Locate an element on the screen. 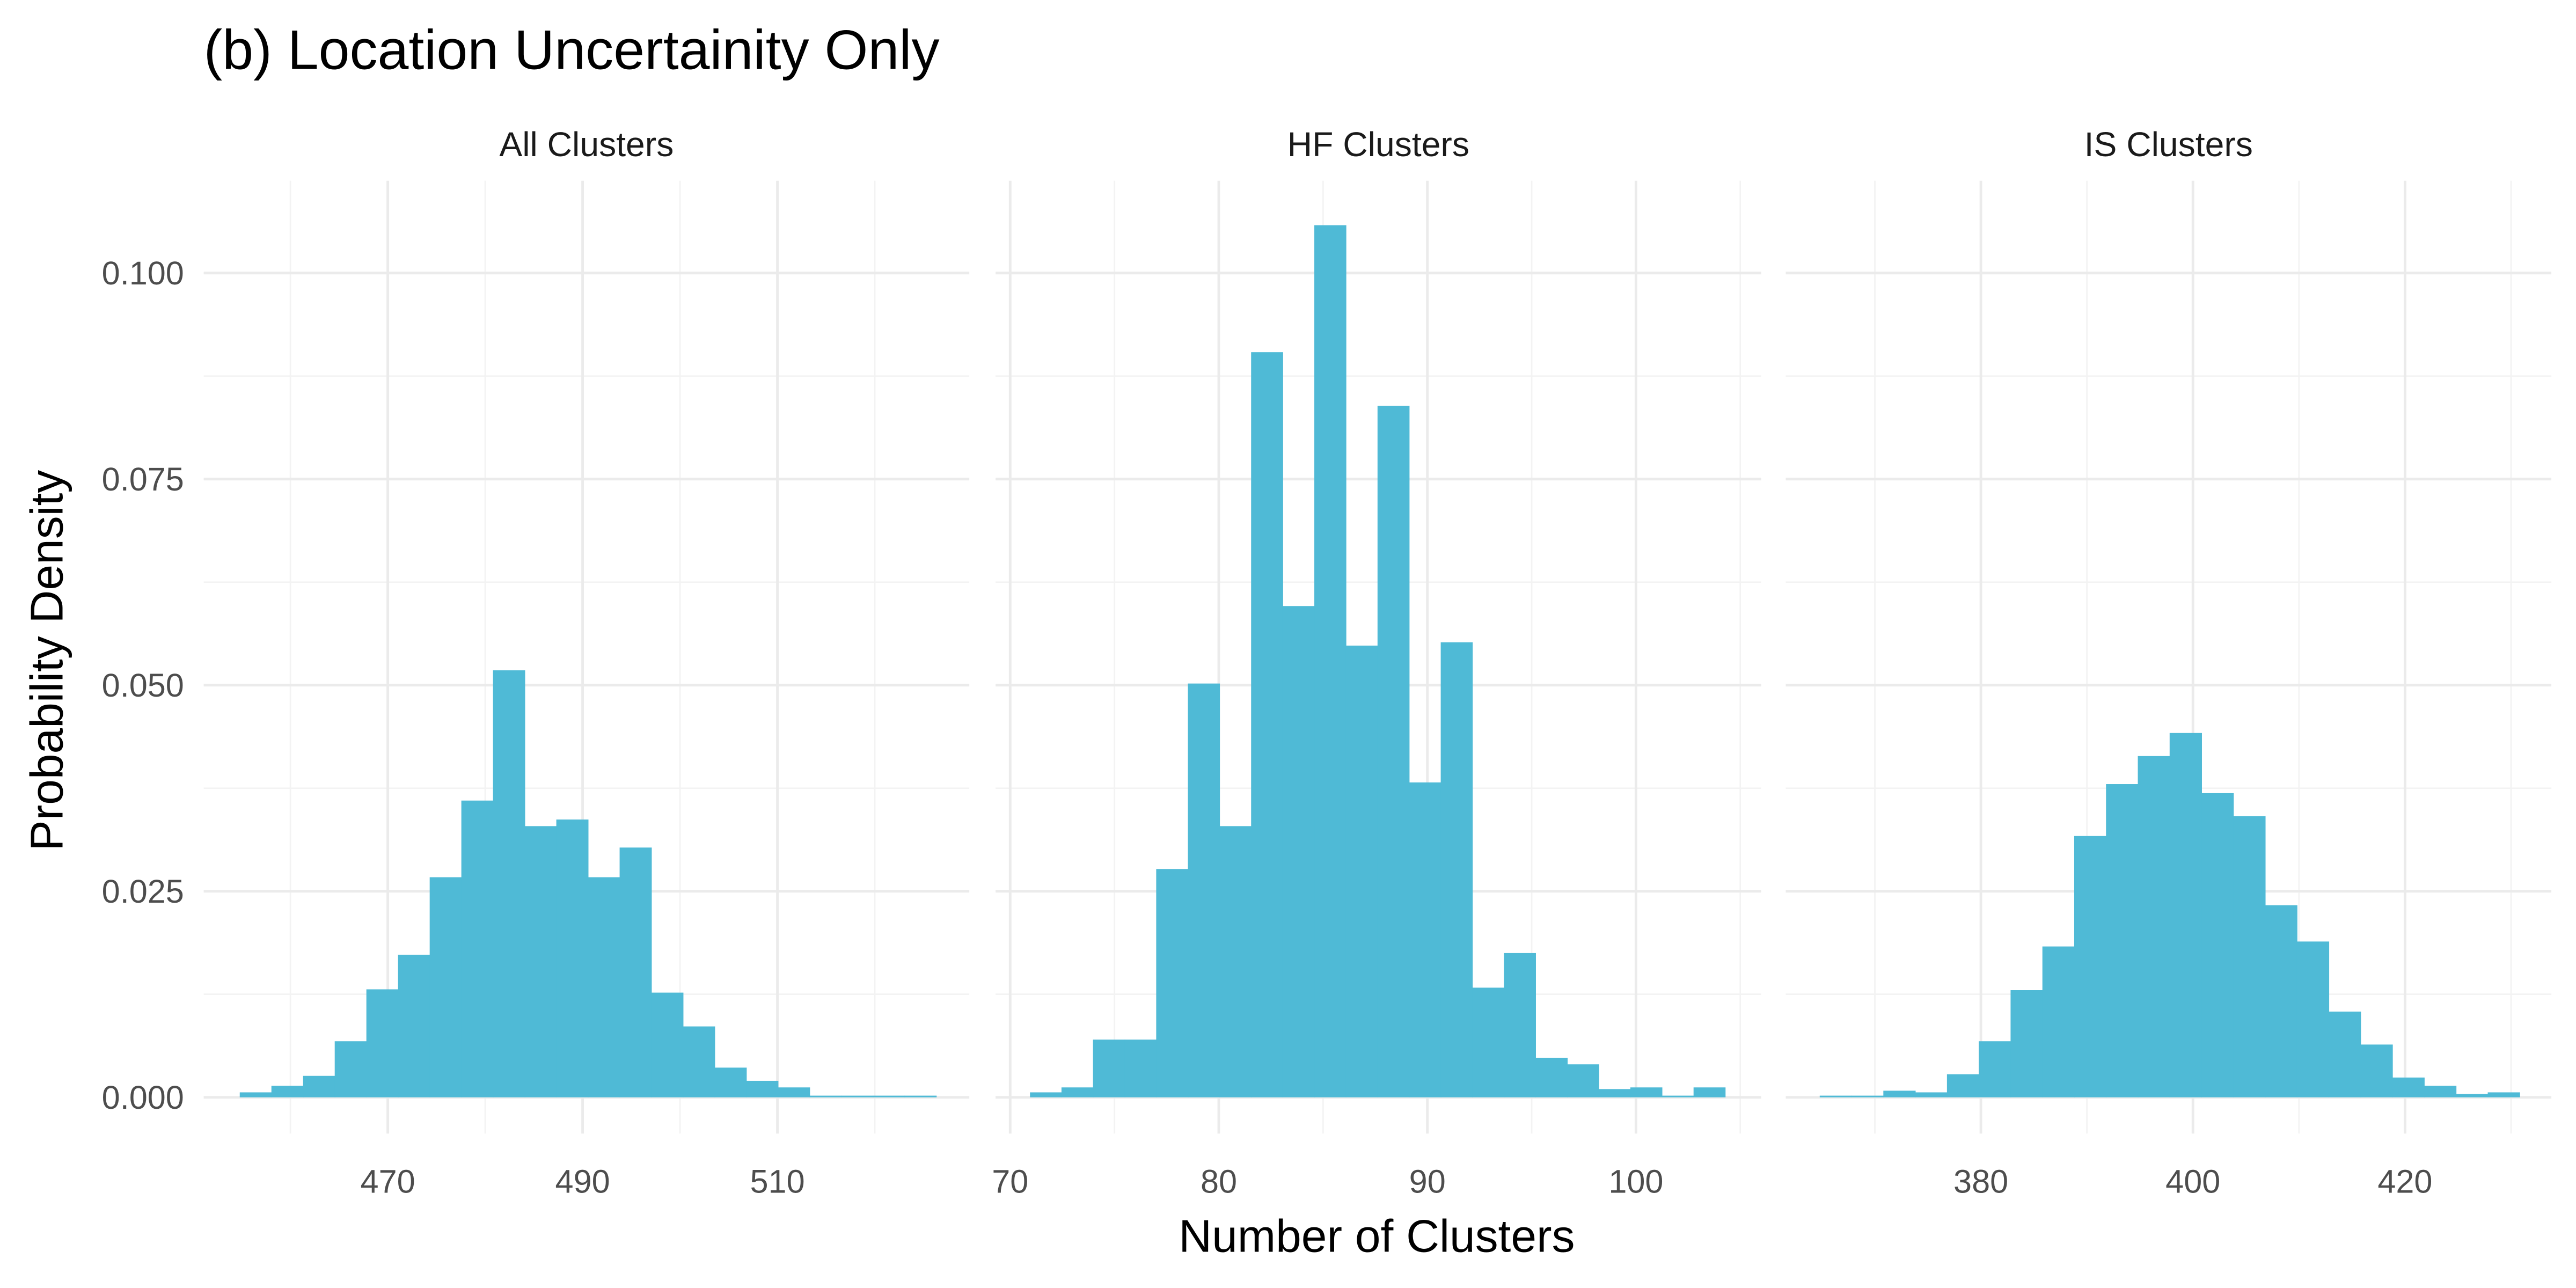 The width and height of the screenshot is (2576, 1288). x-tick-label: 400 is located at coordinates (2192, 1181).